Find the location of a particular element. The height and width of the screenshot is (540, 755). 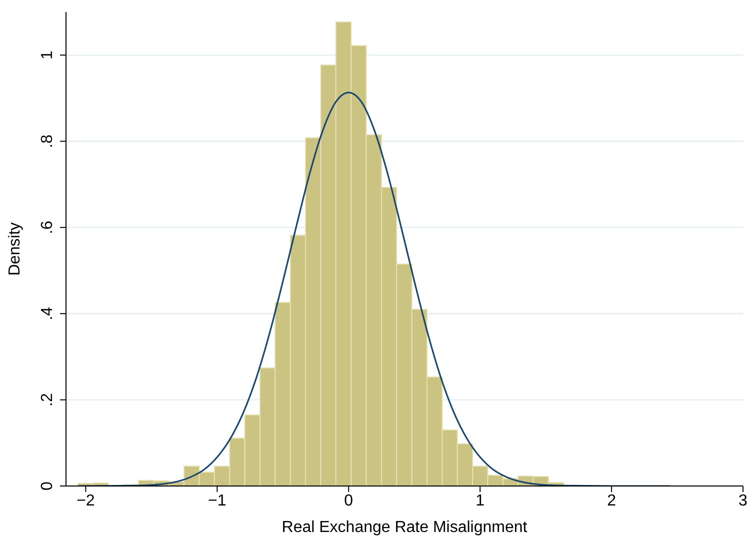

y-tick-label: 0 is located at coordinates (47, 485).